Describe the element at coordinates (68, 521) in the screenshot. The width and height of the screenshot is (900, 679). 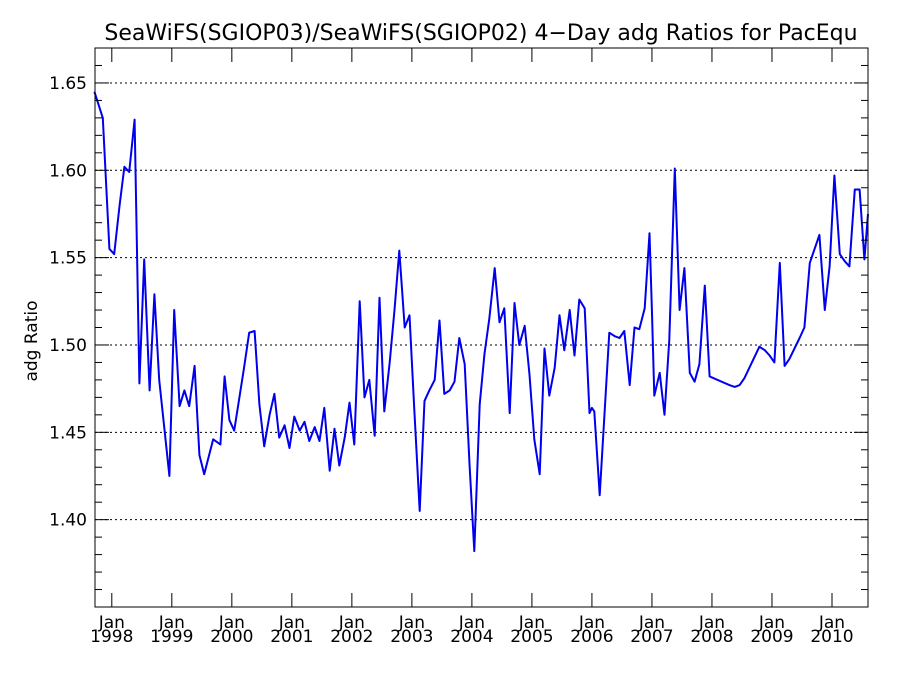
I see `y-tick-label: 1.40` at that location.